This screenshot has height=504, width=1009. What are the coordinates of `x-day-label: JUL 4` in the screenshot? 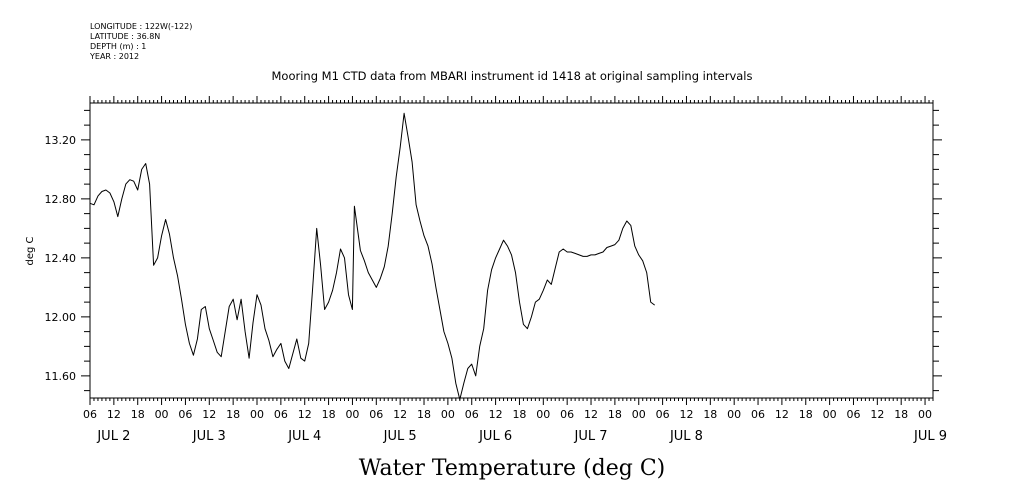 It's located at (304, 436).